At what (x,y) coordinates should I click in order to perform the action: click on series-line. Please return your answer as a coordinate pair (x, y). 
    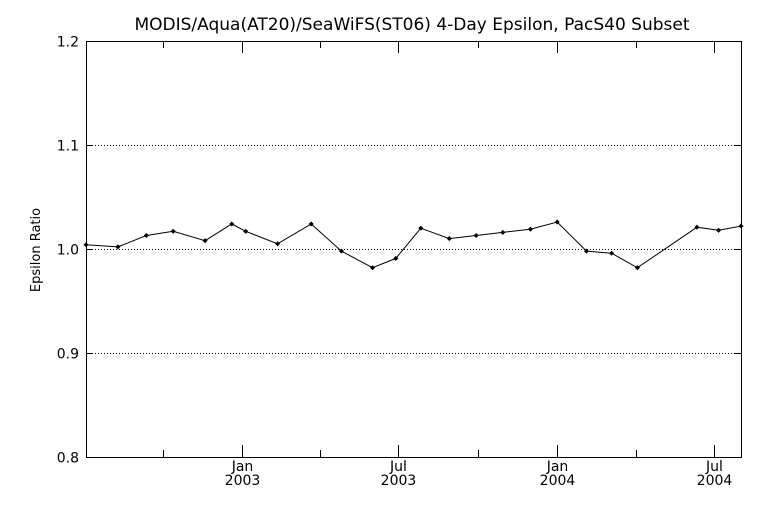
    Looking at the image, I should click on (413, 245).